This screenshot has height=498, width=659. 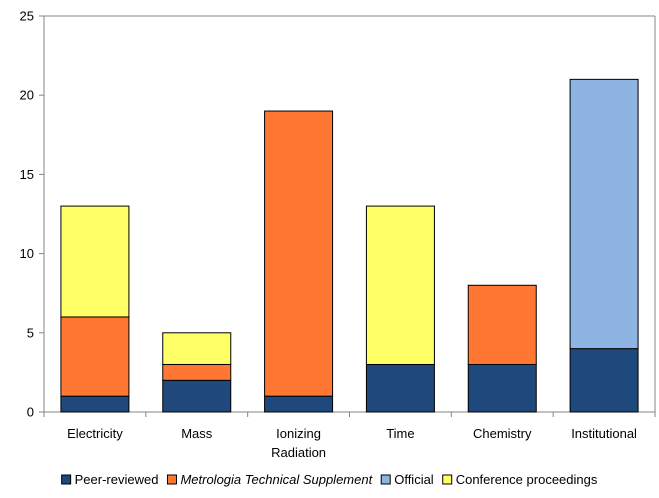 I want to click on x-category-label: Electricity, so click(x=95, y=433).